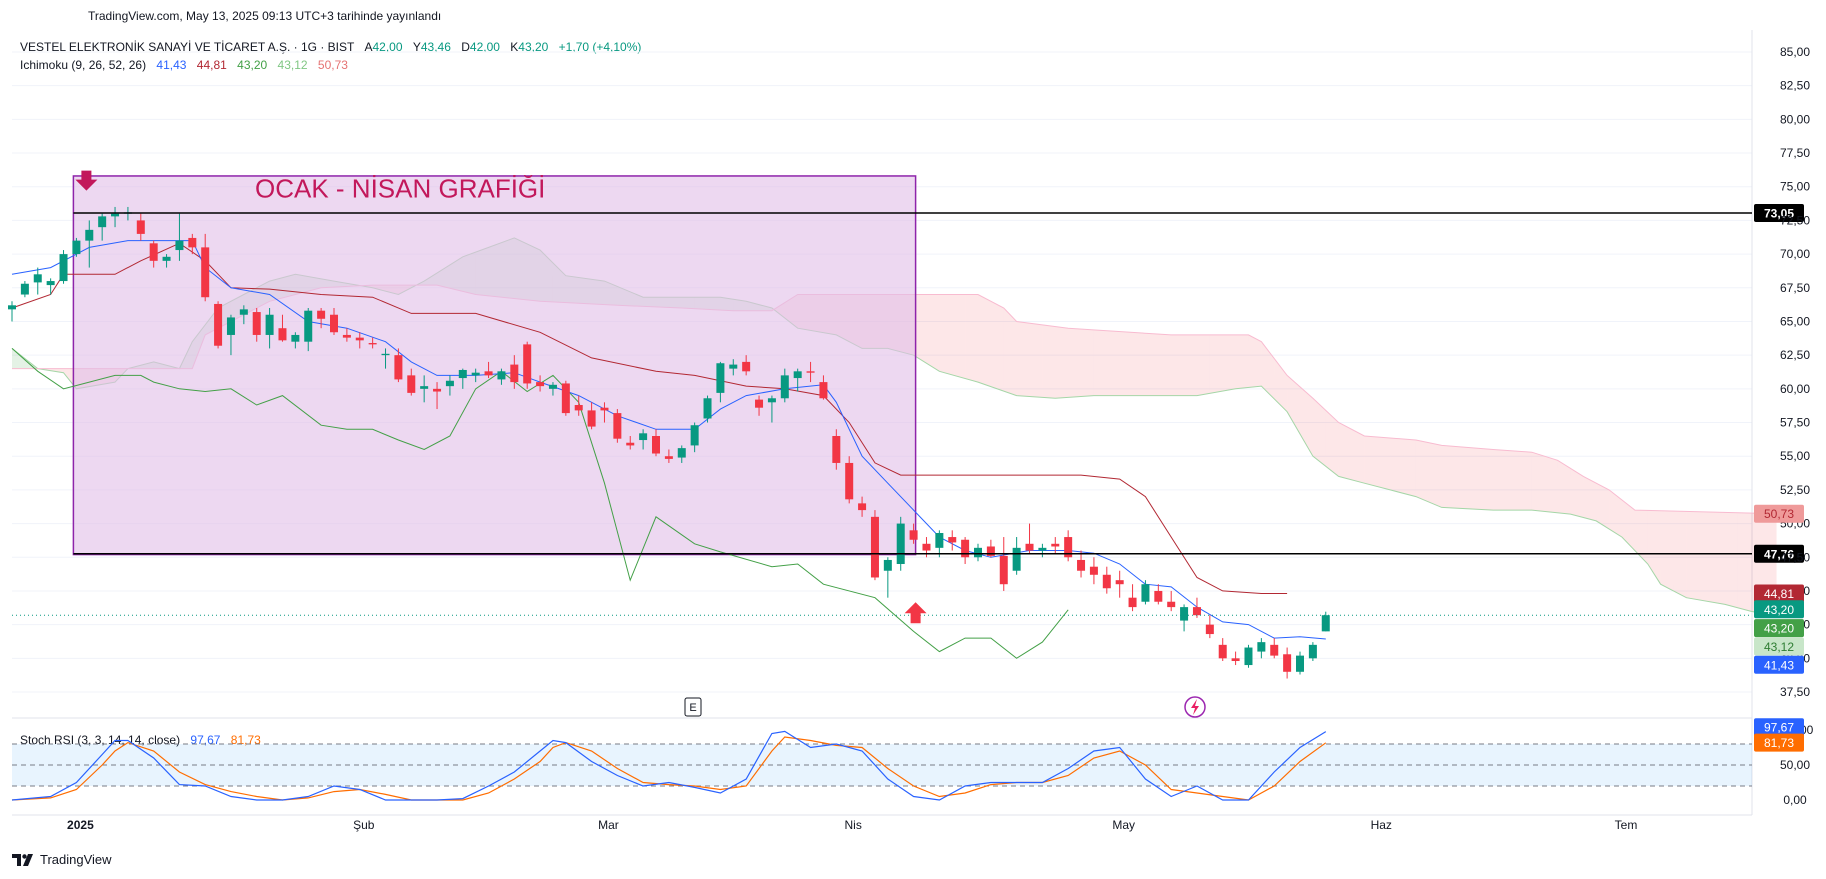 The width and height of the screenshot is (1826, 879). Describe the element at coordinates (881, 765) in the screenshot. I see `stoch-rsi-pane` at that location.